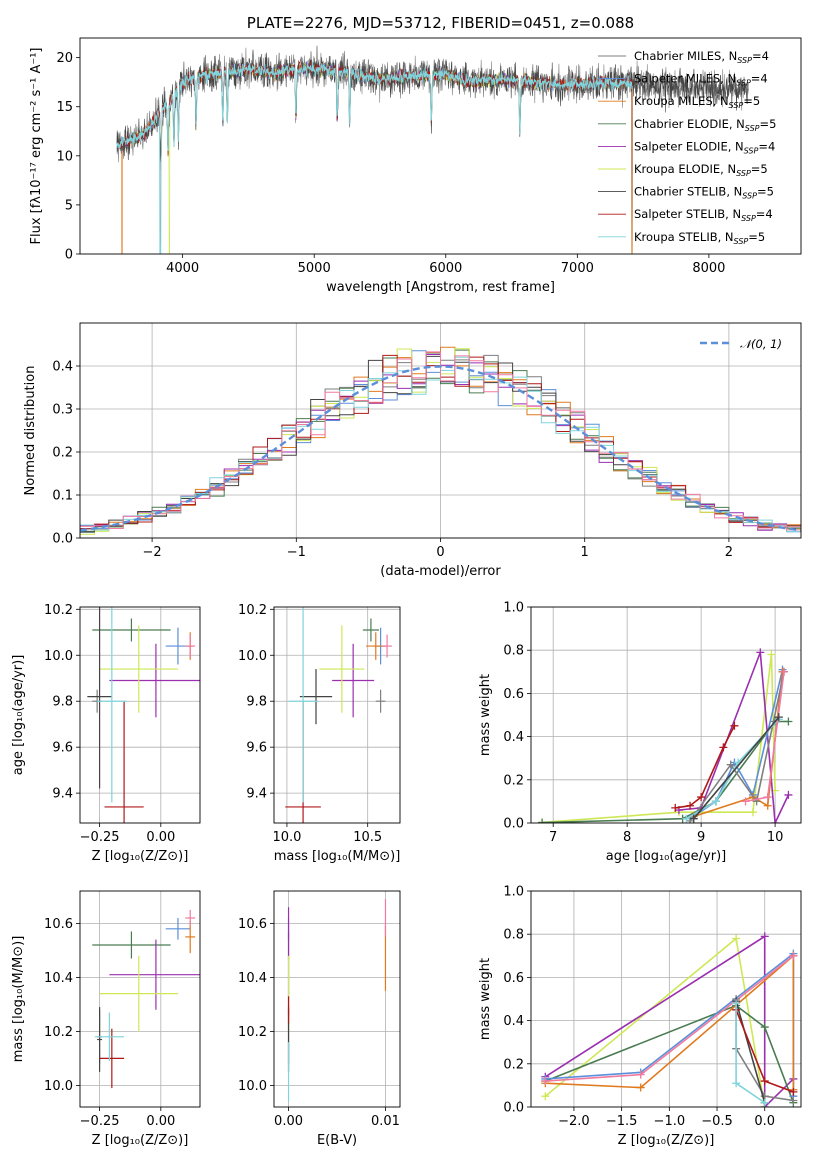 This screenshot has height=1170, width=819. What do you see at coordinates (58, 978) in the screenshot?
I see `mass_vs_Z-ytick-label: 10.4` at bounding box center [58, 978].